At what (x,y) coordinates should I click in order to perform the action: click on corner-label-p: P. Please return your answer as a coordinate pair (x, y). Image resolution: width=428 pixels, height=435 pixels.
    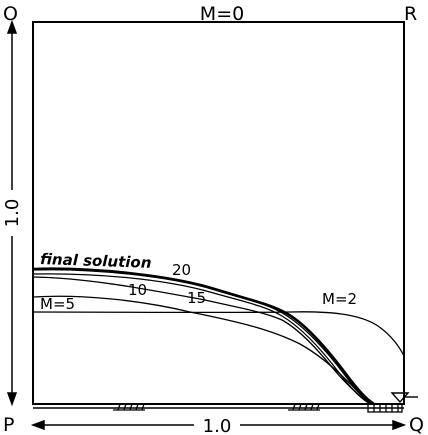
    Looking at the image, I should click on (8, 424).